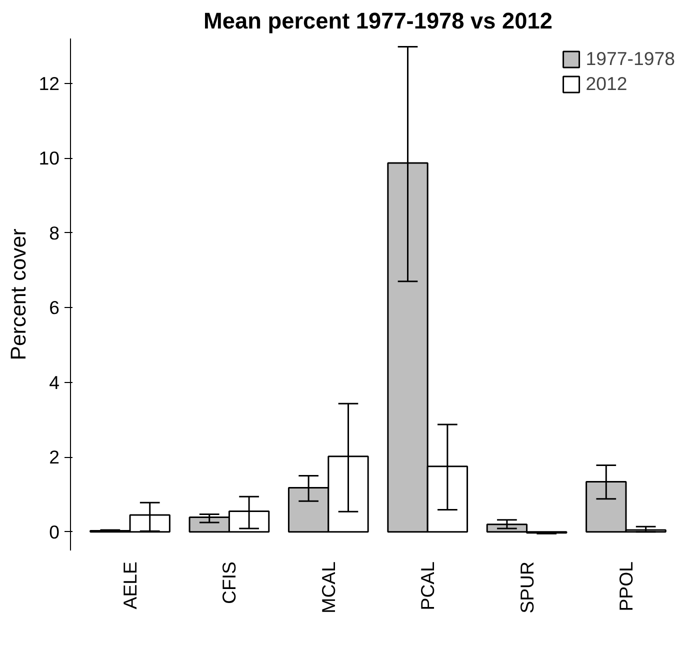 This screenshot has height=645, width=694. What do you see at coordinates (130, 585) in the screenshot?
I see `x-tick-label: AELE` at bounding box center [130, 585].